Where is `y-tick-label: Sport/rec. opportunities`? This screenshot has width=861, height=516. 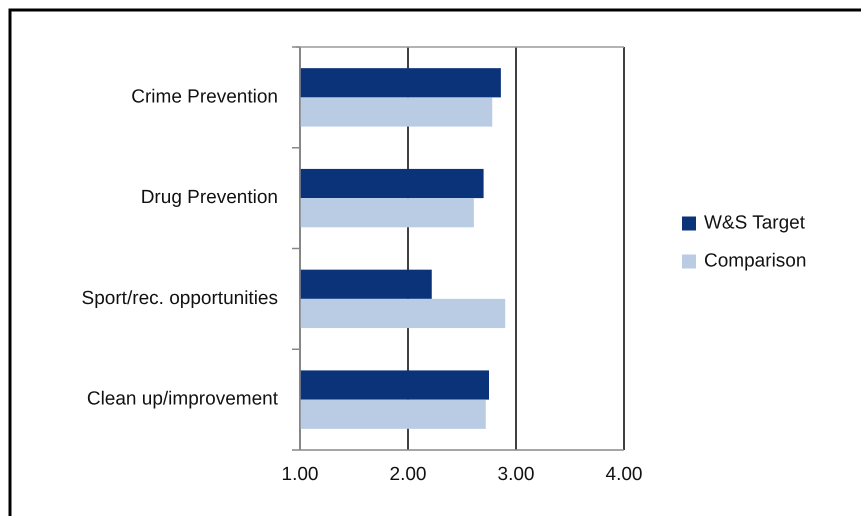 y-tick-label: Sport/rec. opportunities is located at coordinates (180, 298).